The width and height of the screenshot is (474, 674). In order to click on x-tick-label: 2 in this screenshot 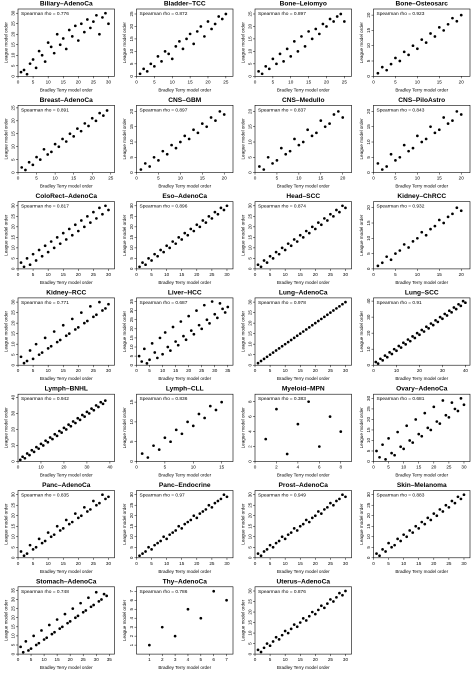, I will do `click(162, 659)`.